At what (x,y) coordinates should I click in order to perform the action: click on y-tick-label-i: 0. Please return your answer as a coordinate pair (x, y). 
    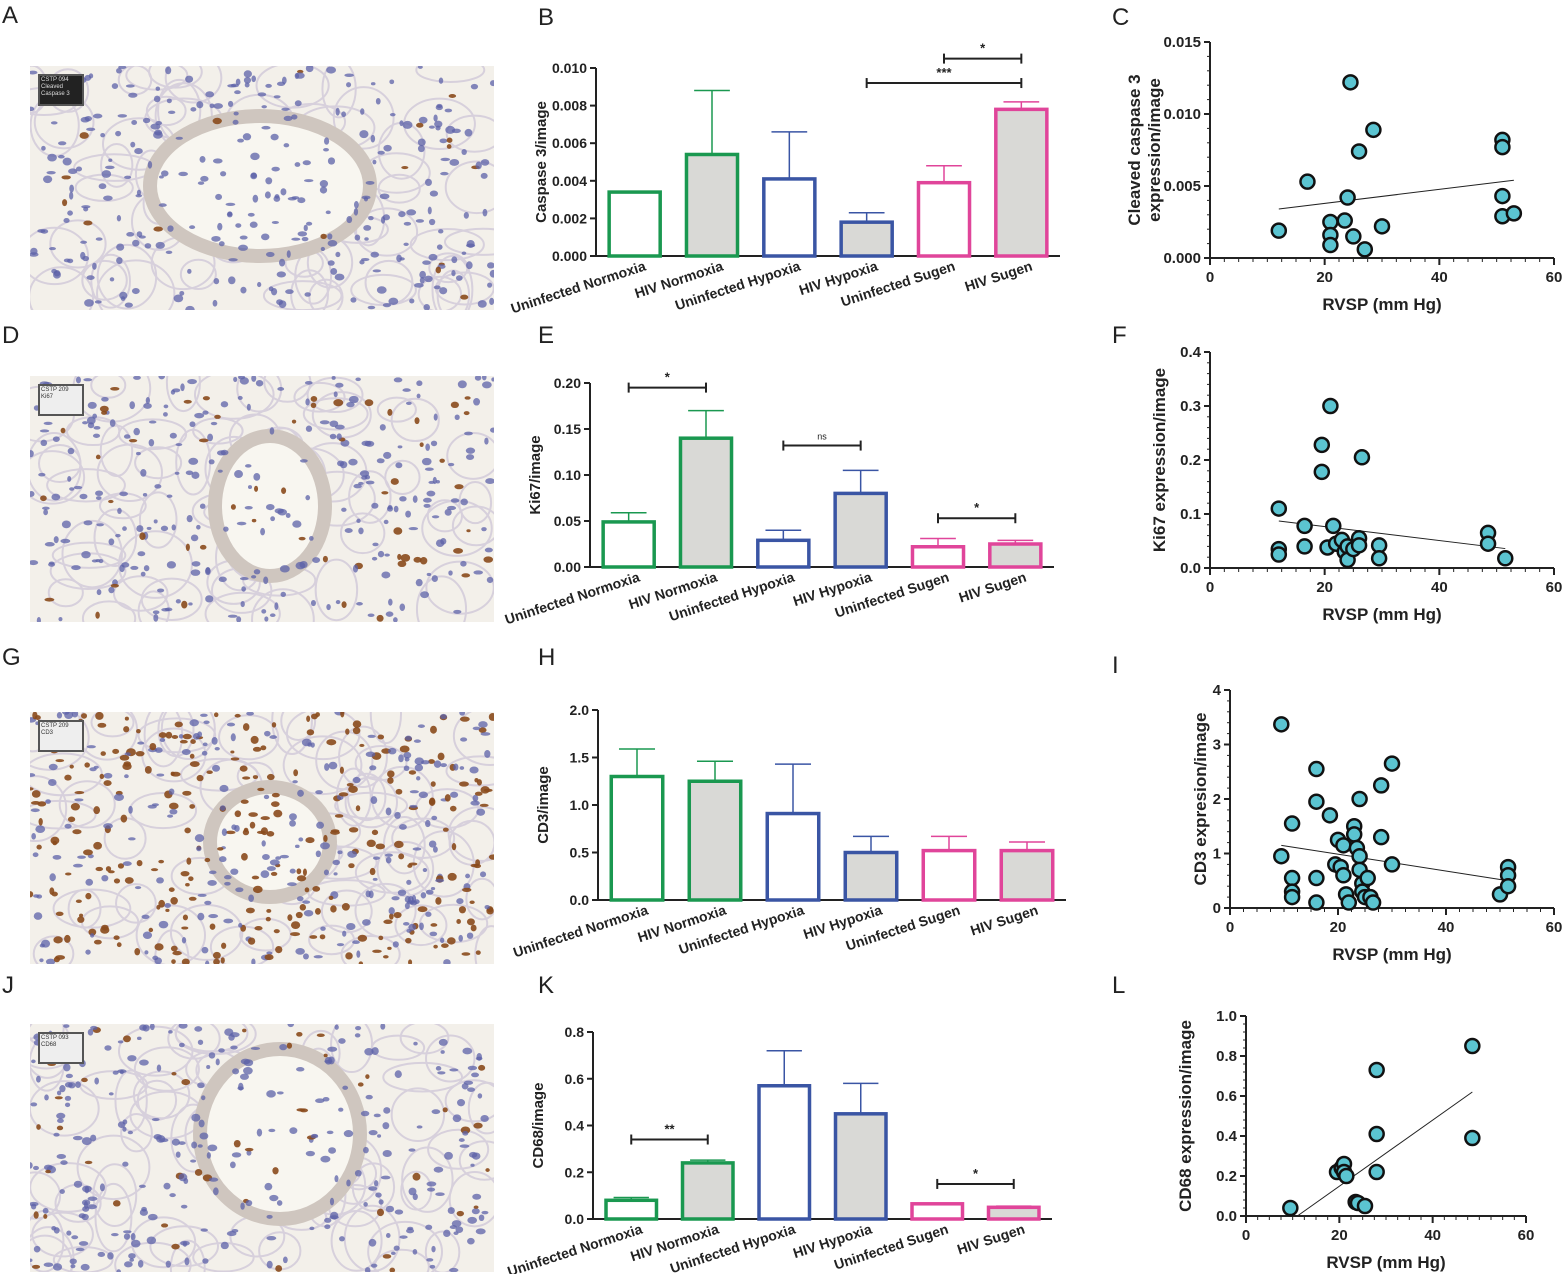
    Looking at the image, I should click on (1217, 908).